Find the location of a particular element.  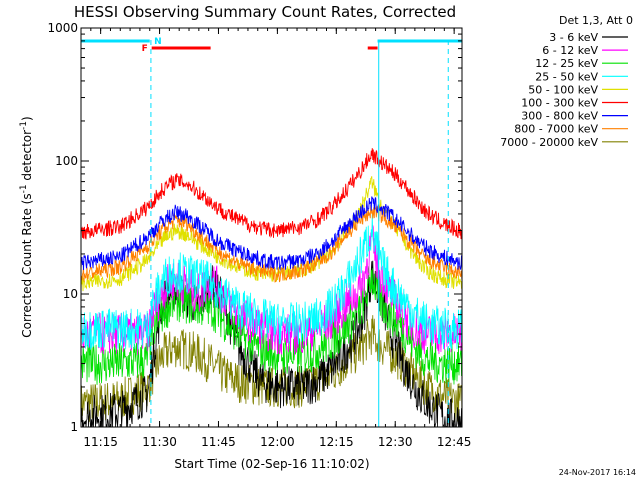

x-tick-label: 11:30 is located at coordinates (159, 442).